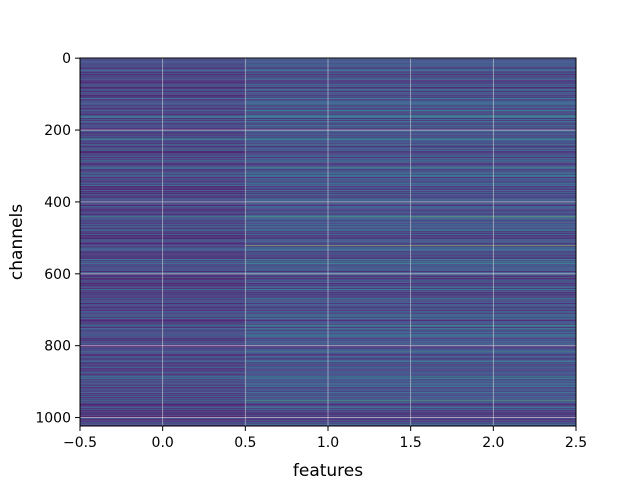 This screenshot has height=480, width=640. I want to click on y-tick-label: 600, so click(57, 275).